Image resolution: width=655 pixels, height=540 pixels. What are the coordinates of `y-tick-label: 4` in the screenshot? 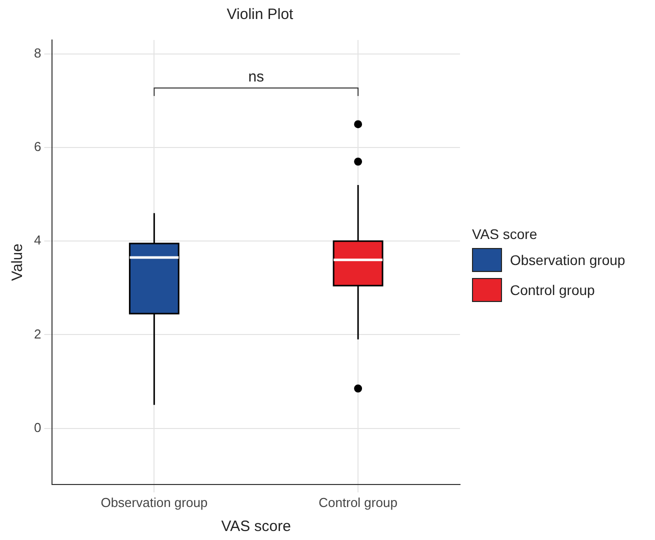 It's located at (38, 240).